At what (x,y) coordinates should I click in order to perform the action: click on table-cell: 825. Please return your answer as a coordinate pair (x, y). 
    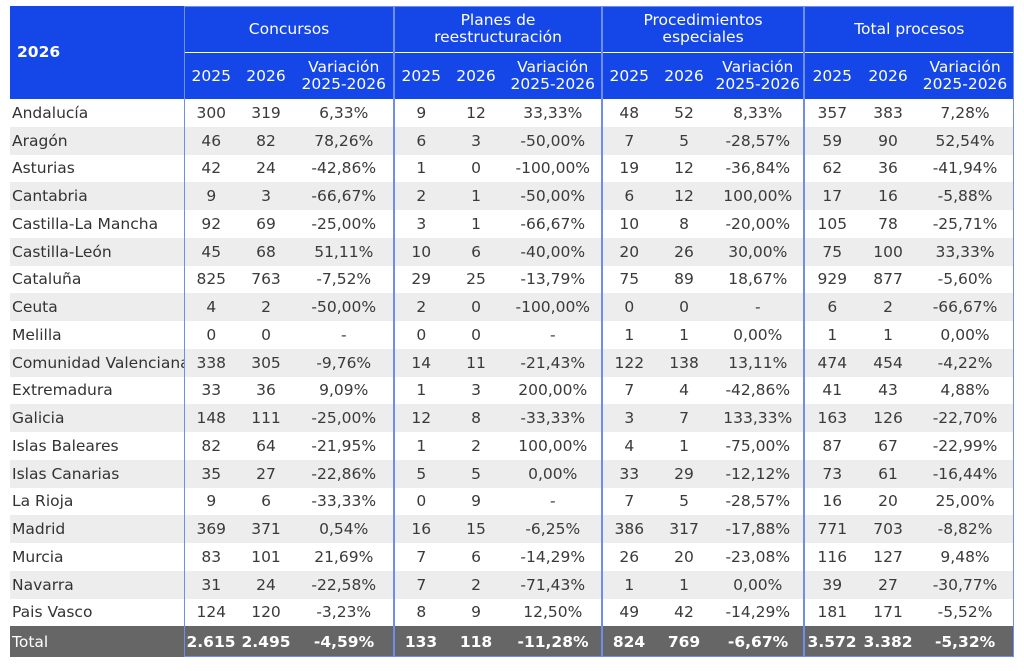
    Looking at the image, I should click on (210, 279).